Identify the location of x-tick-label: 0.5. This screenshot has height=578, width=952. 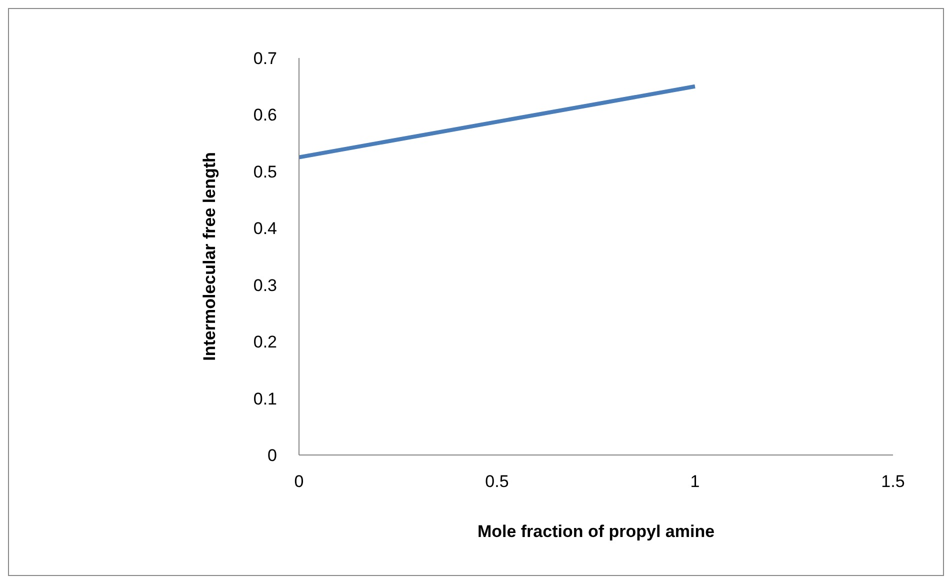
(497, 482).